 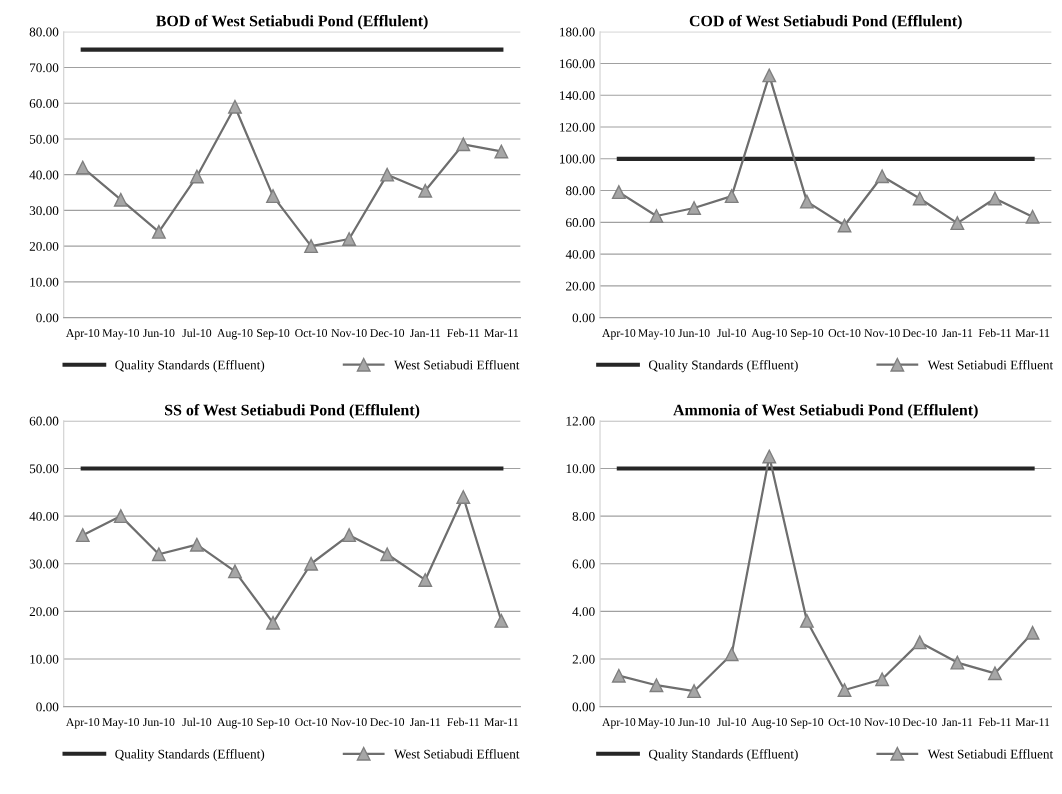 What do you see at coordinates (825, 411) in the screenshot?
I see `chart-title: Ammonia of West Setiabudi Pond (Efflulent)` at bounding box center [825, 411].